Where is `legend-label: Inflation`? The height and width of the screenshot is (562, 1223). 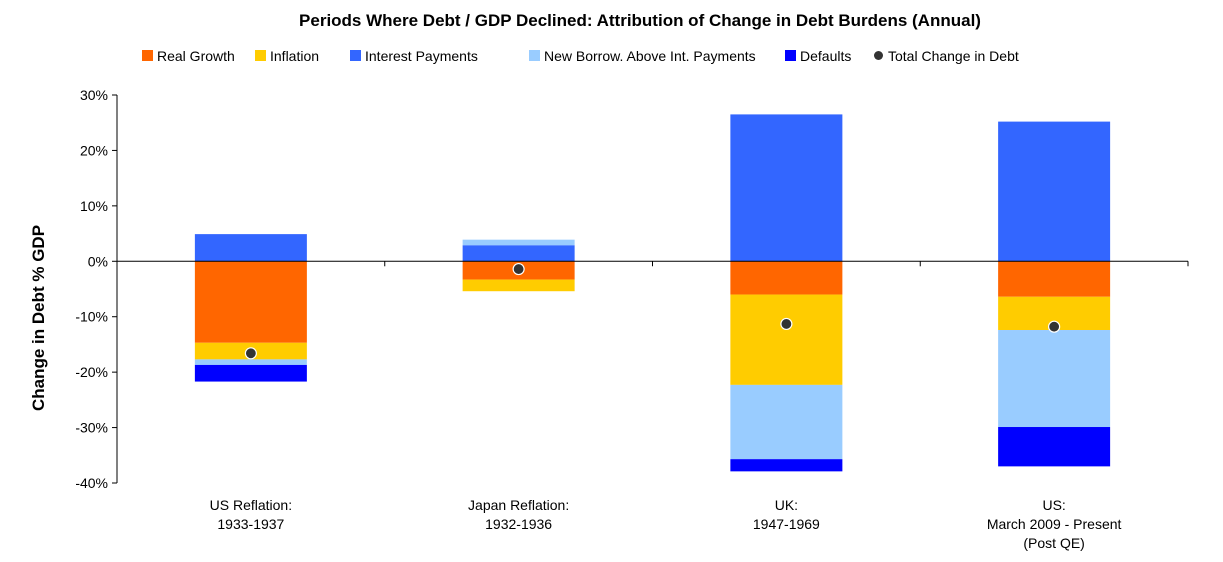
legend-label: Inflation is located at coordinates (294, 56).